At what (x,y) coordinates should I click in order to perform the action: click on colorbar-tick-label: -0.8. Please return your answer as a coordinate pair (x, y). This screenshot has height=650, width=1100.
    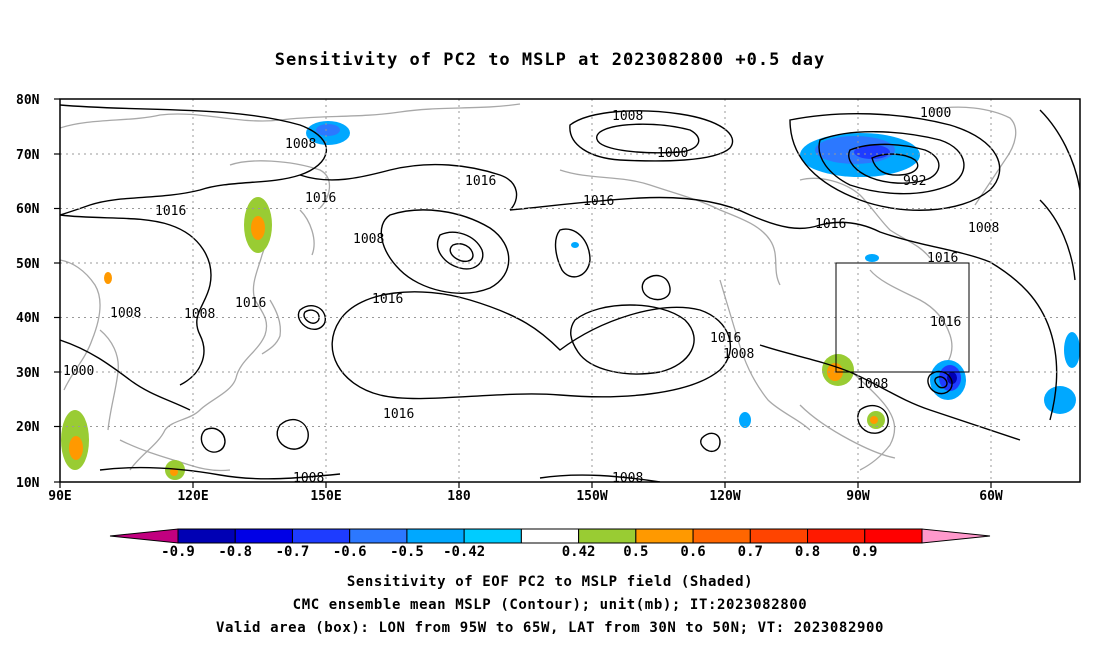
    Looking at the image, I should click on (235, 552).